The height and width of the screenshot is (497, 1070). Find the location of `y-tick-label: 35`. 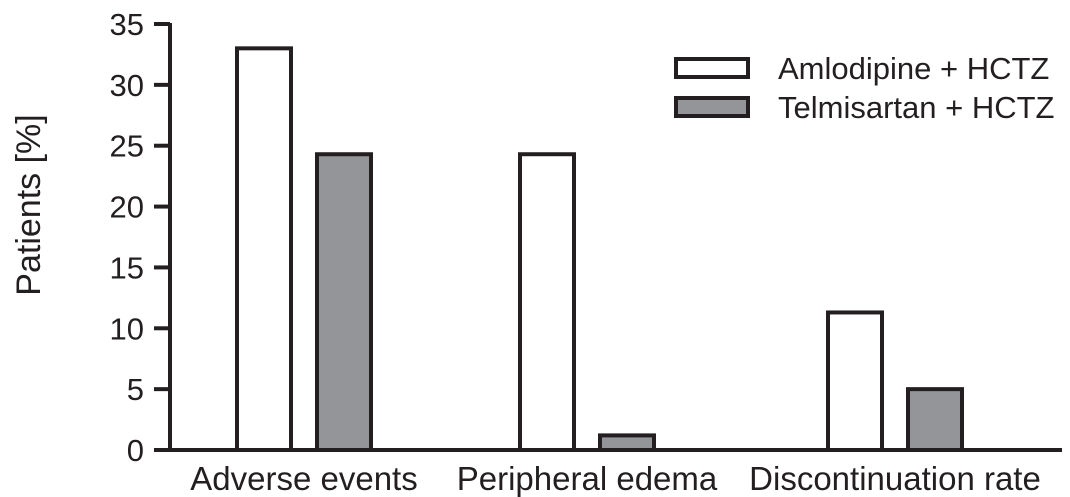

y-tick-label: 35 is located at coordinates (127, 24).